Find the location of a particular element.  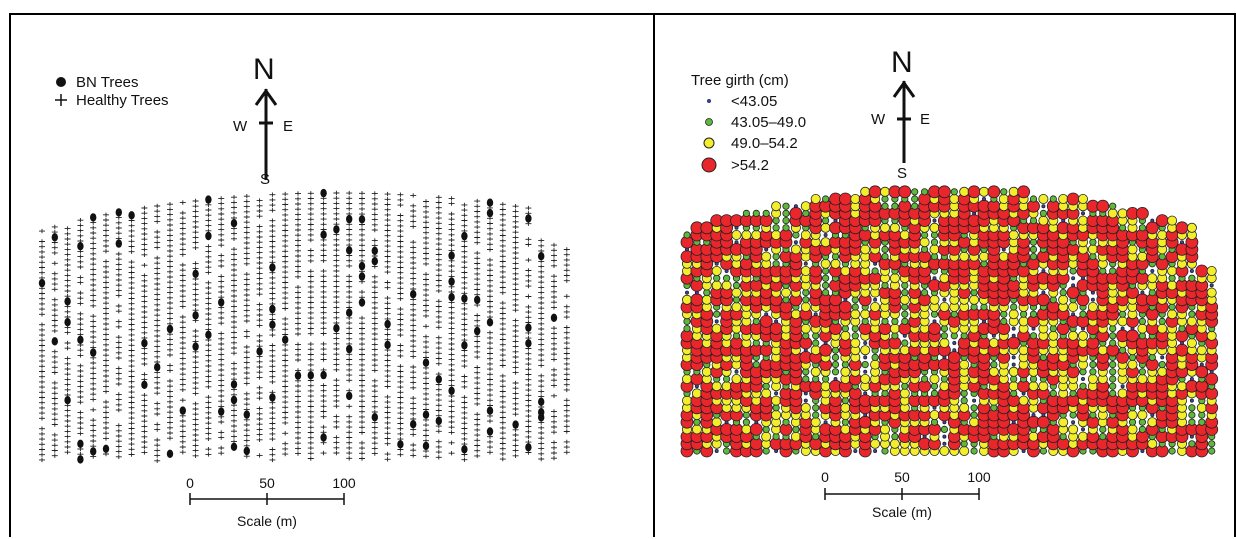

right-compass-arrow is located at coordinates (904, 121).